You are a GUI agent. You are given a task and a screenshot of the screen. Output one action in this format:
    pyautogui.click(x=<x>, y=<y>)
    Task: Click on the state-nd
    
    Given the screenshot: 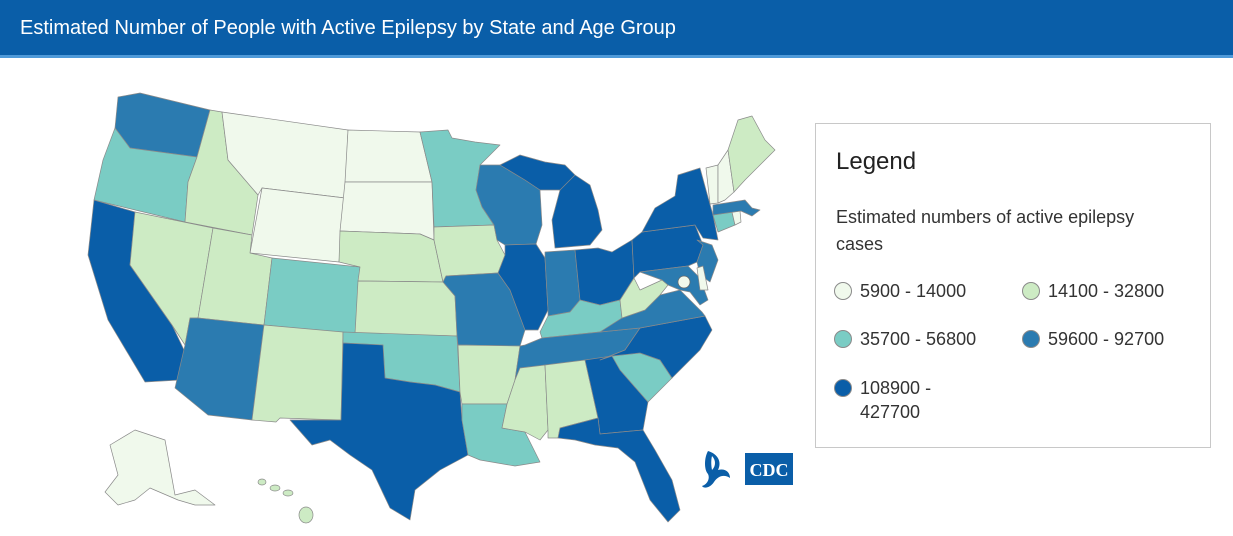 What is the action you would take?
    pyautogui.click(x=388, y=156)
    